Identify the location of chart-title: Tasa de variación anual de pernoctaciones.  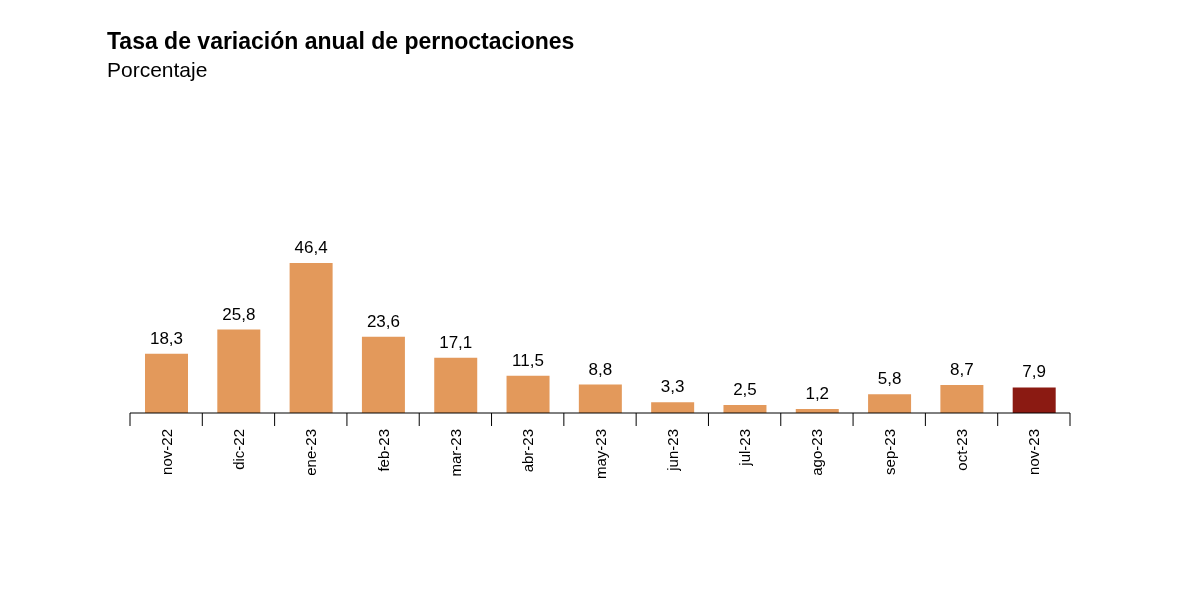
(341, 41).